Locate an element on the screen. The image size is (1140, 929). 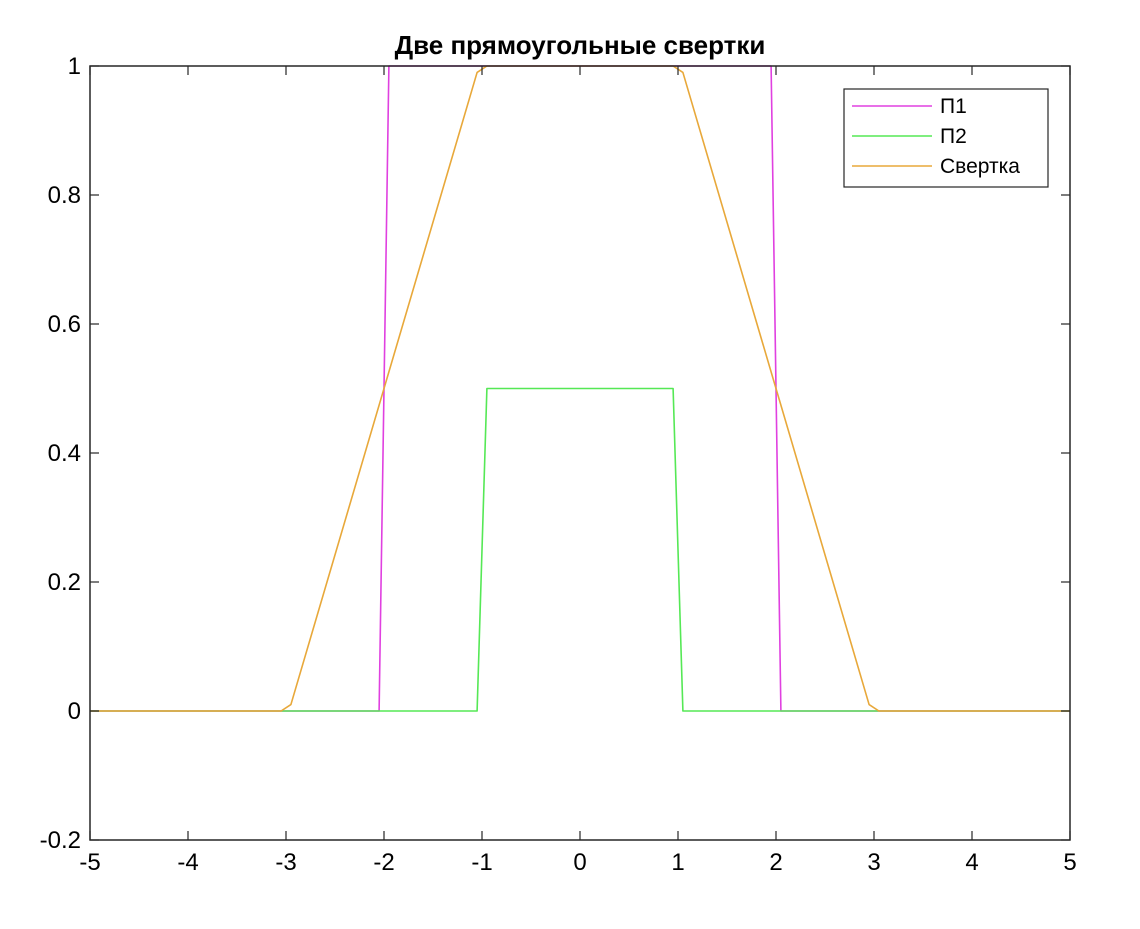
x-tick-label: 4 is located at coordinates (971, 862).